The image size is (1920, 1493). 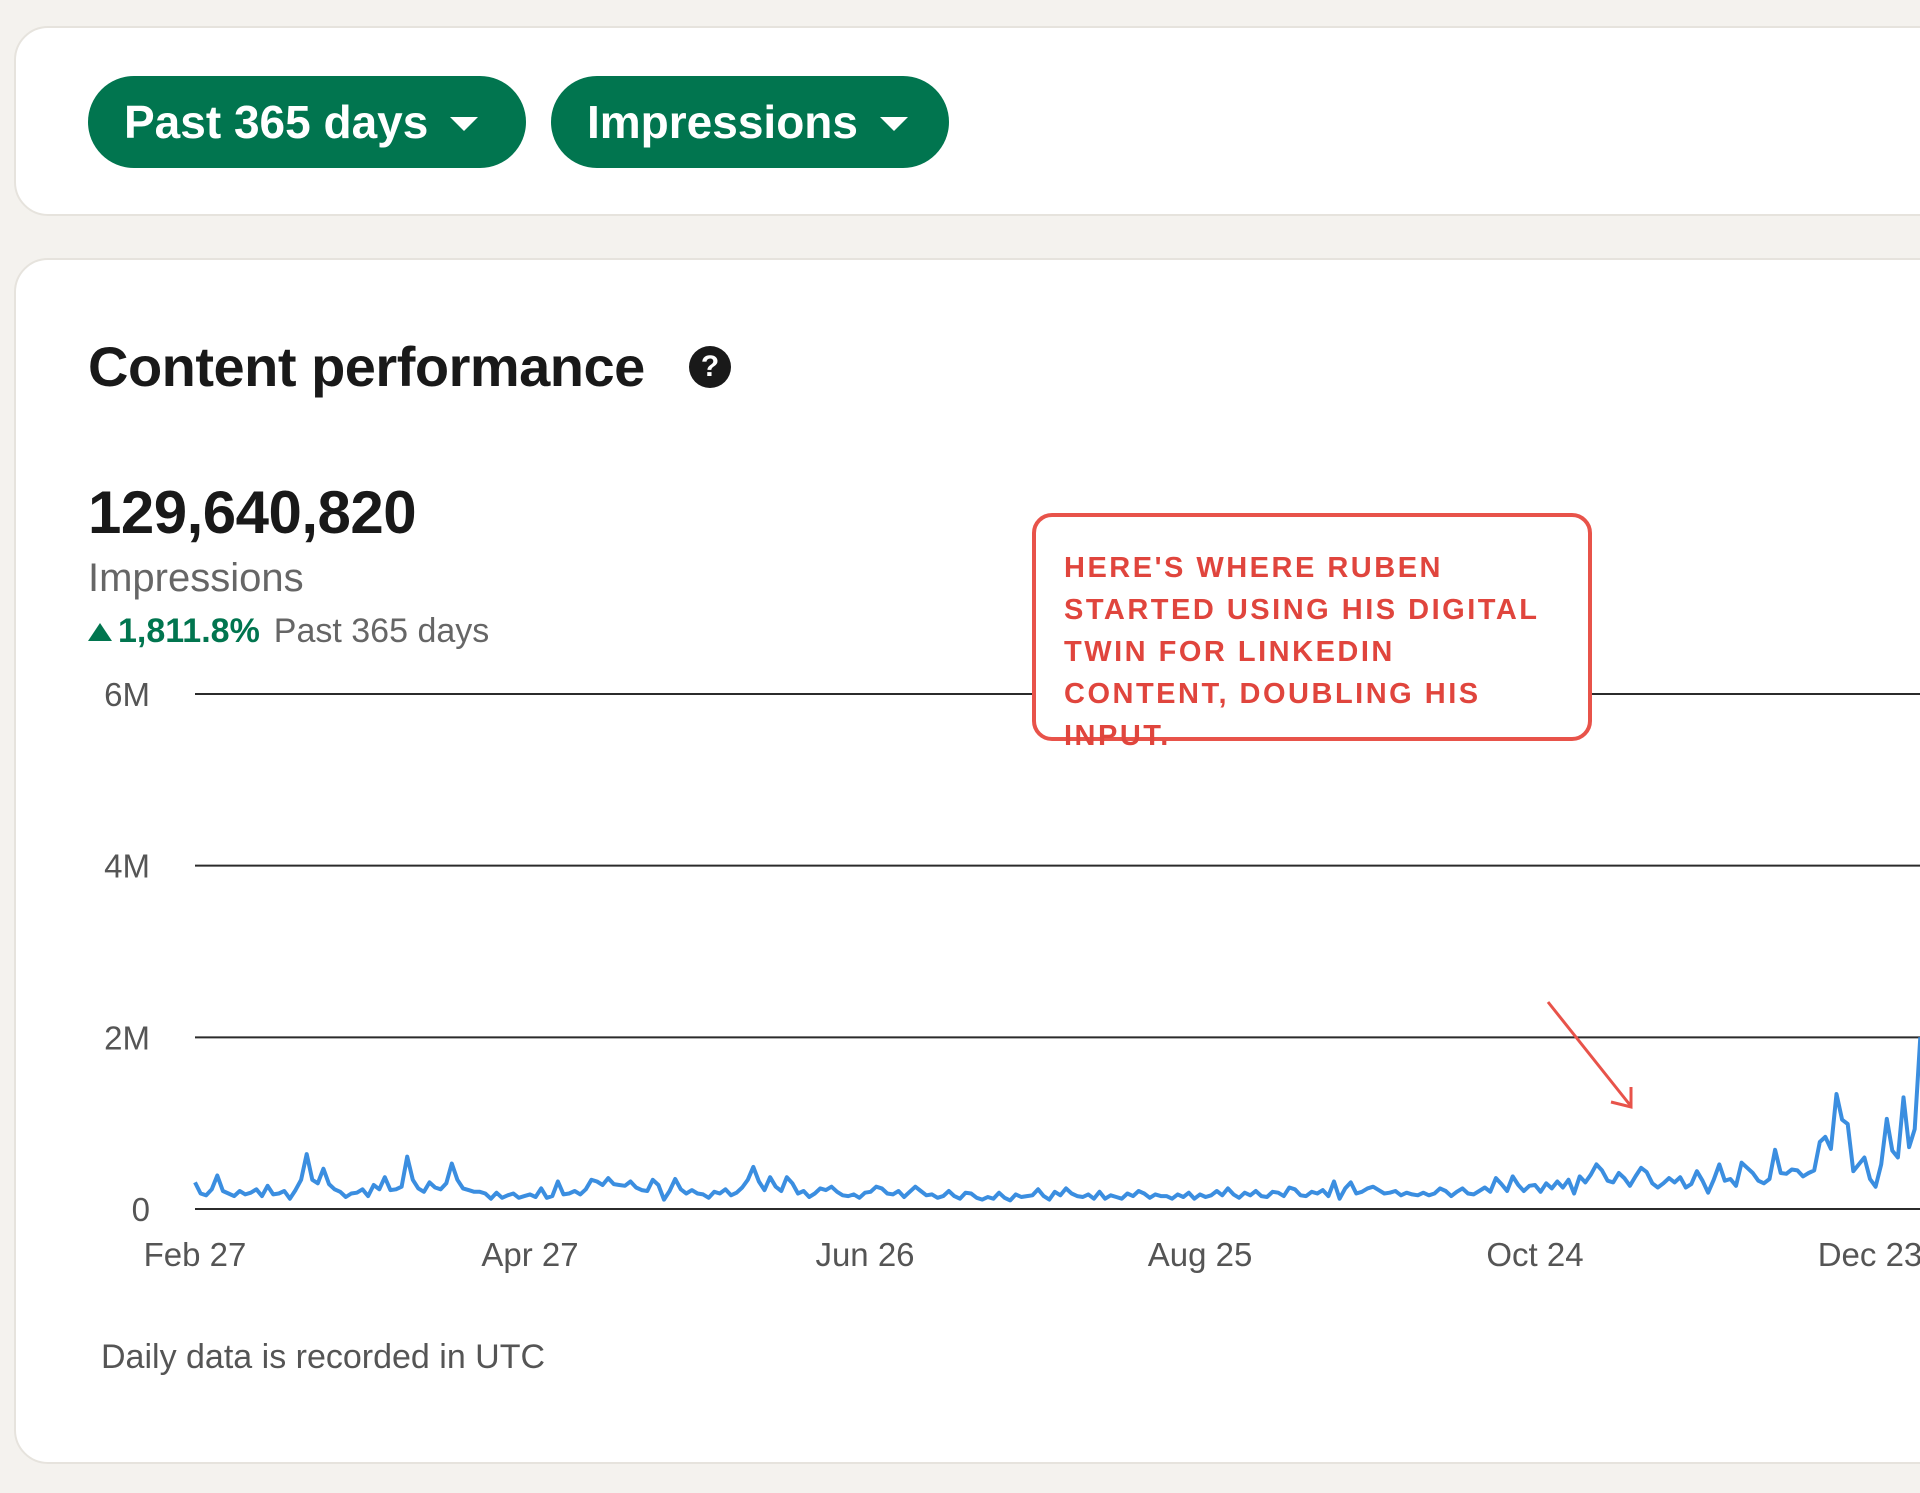 I want to click on change-percentage: 1,811.8%, so click(x=189, y=631).